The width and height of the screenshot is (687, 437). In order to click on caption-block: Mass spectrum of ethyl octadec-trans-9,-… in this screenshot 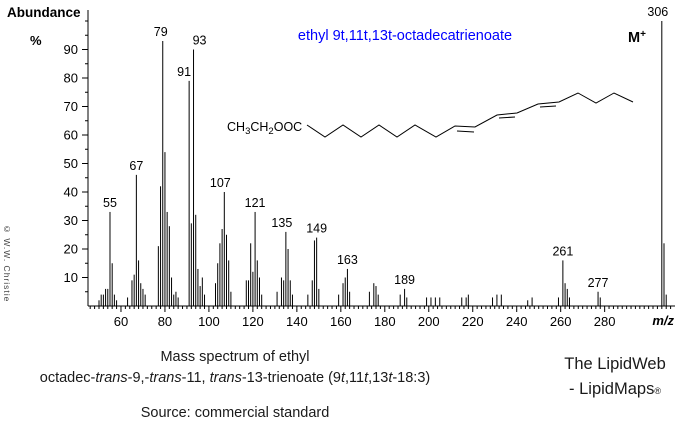, I will do `click(235, 385)`.